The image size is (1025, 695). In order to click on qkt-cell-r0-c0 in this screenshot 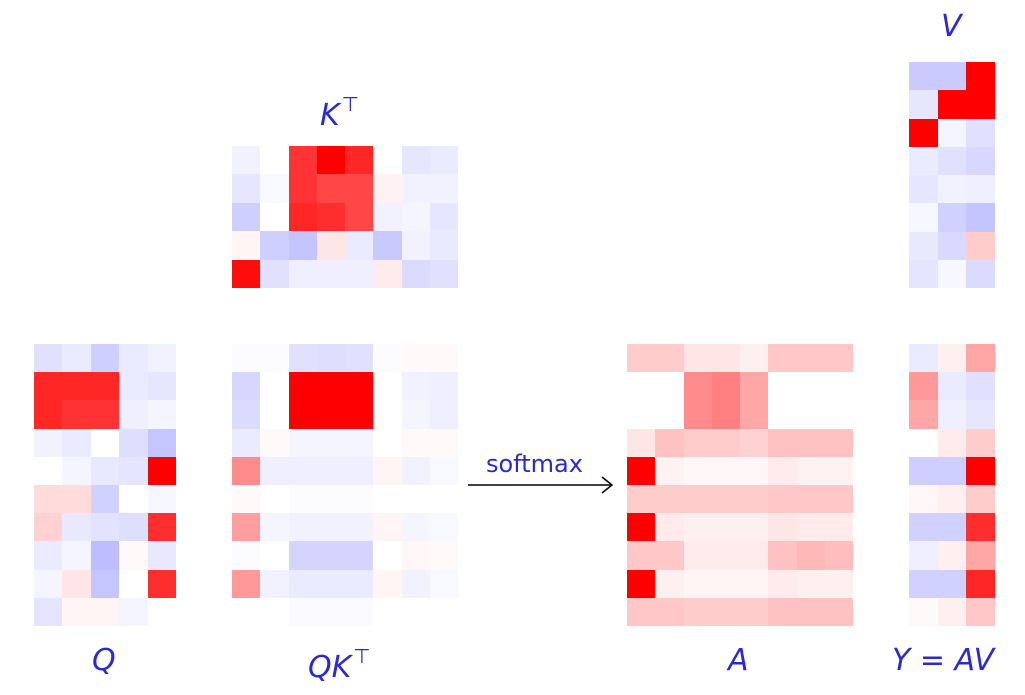, I will do `click(246, 358)`.